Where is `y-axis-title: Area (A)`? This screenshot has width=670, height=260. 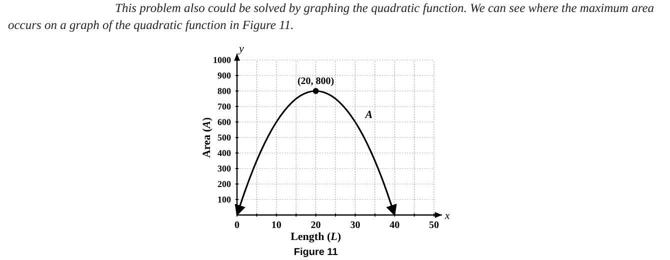
y-axis-title: Area (A) is located at coordinates (207, 137).